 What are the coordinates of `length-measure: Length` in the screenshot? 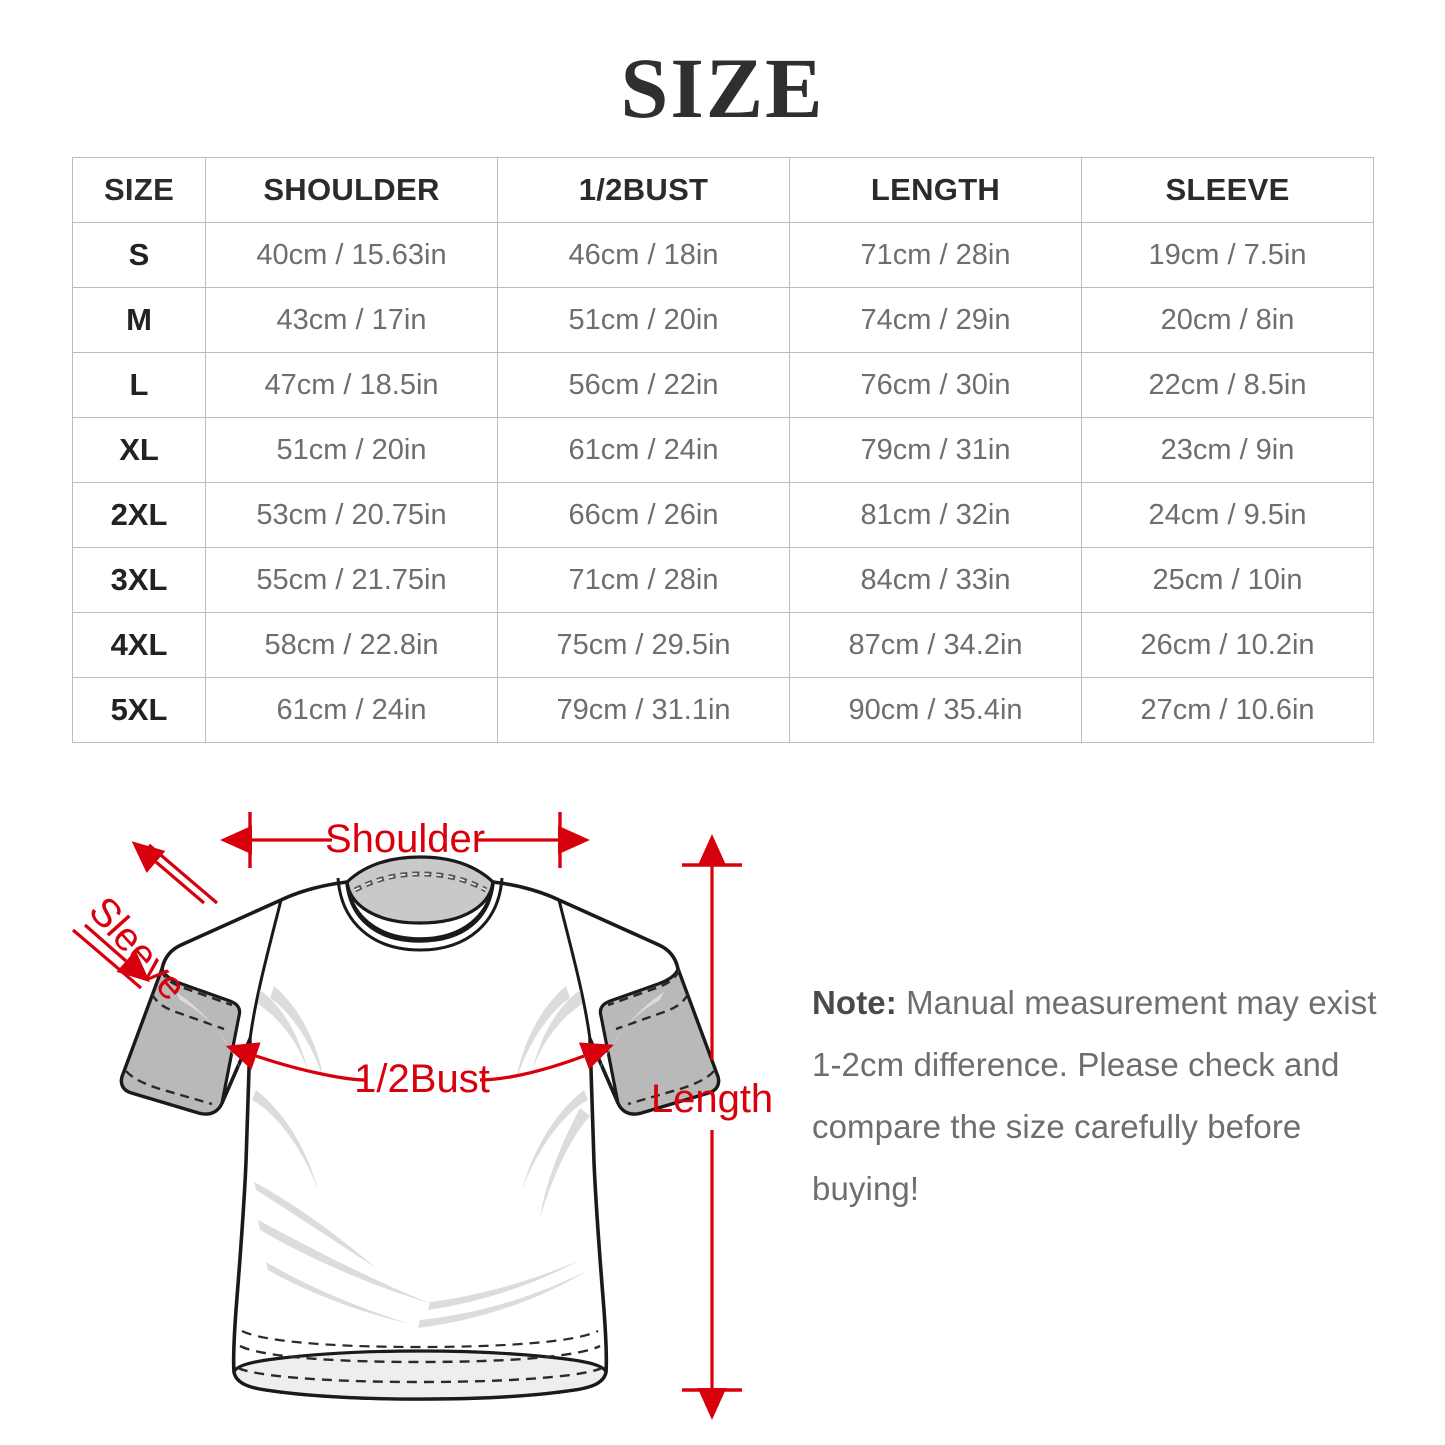 It's located at (712, 1127).